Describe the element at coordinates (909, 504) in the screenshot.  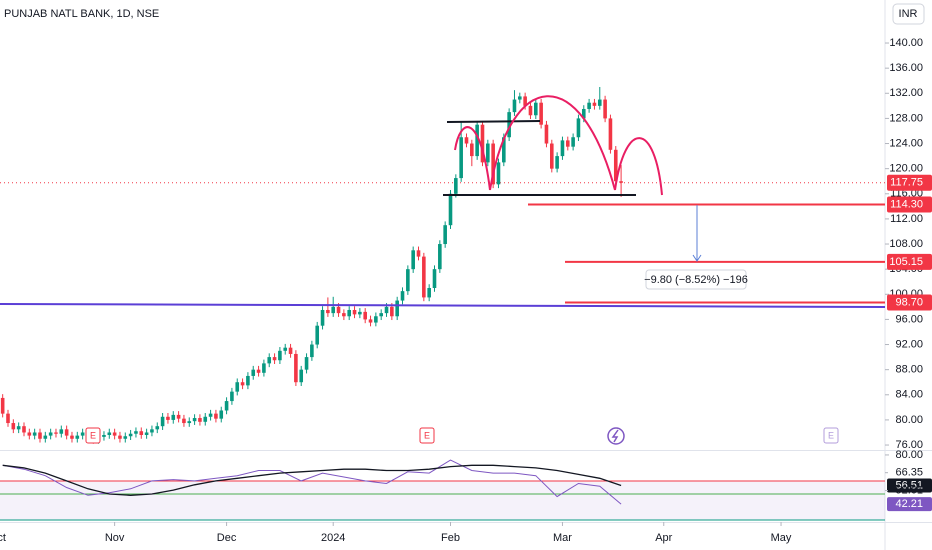
I see `rsi-value-box` at that location.